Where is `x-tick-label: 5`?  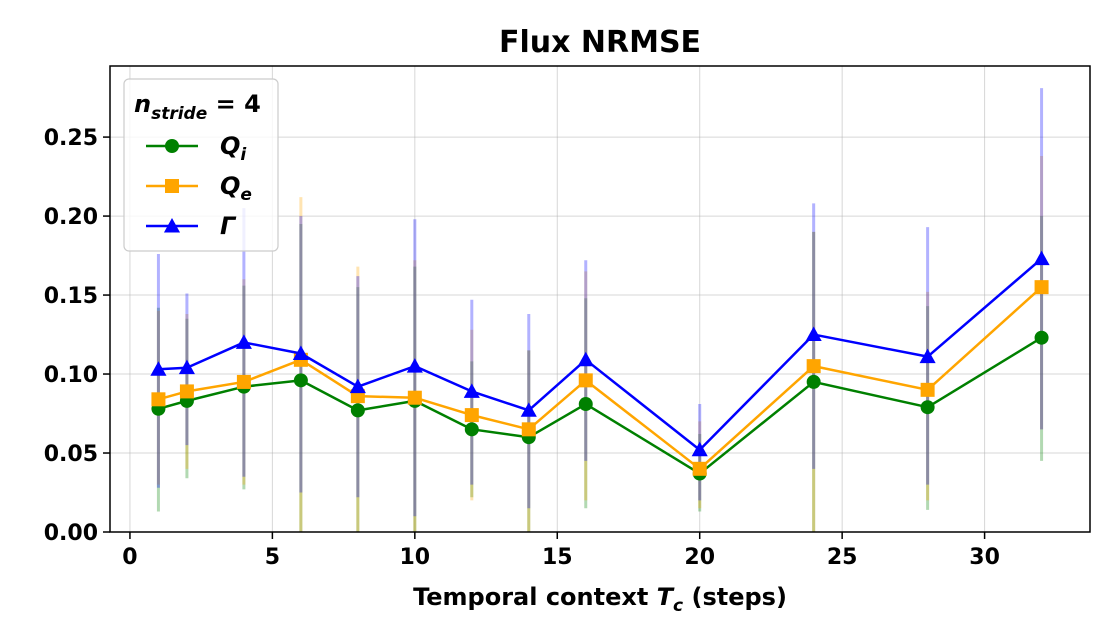
x-tick-label: 5 is located at coordinates (272, 557).